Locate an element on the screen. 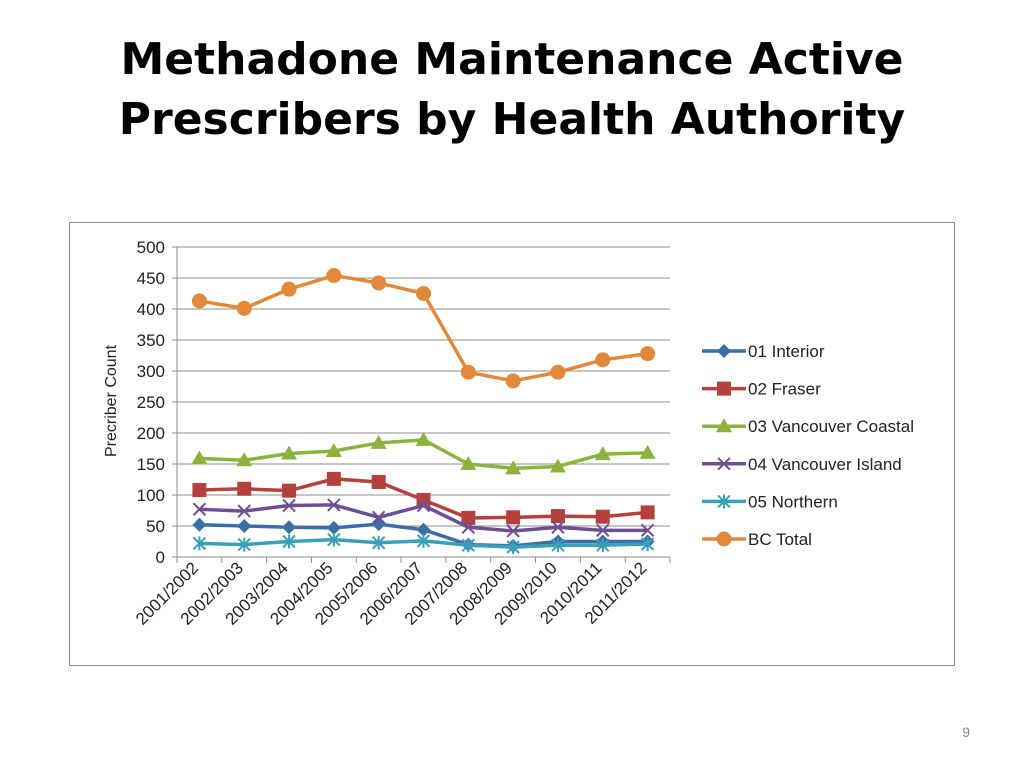 Image resolution: width=1024 pixels, height=768 pixels. y-tick-labels: 0 50 100 150 200 250 300 350 400 450 500 is located at coordinates (151, 402).